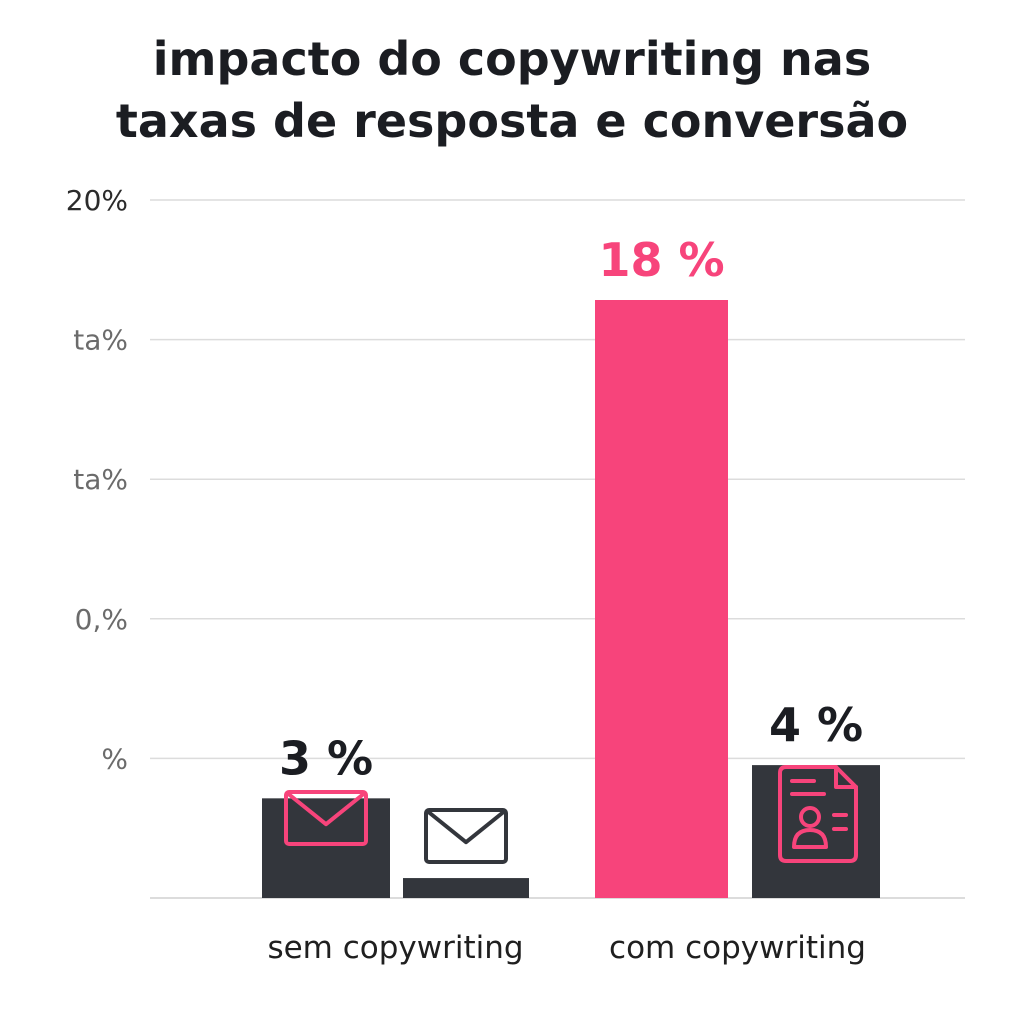  I want to click on x-tick-label: sem copywriting, so click(395, 948).